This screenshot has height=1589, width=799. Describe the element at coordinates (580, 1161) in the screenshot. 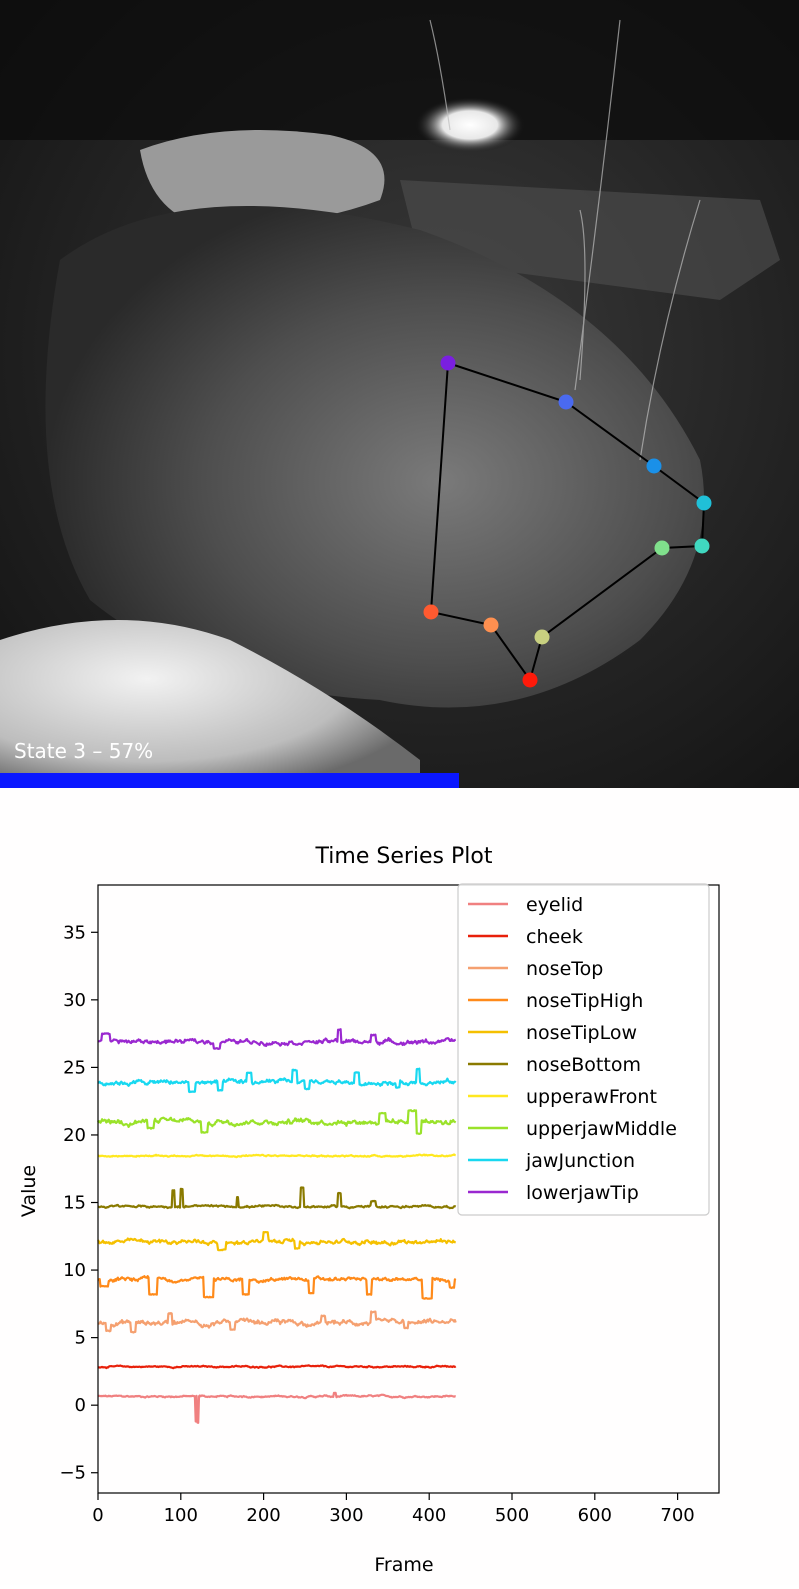

I see `legend-label-jawJunction: jawJunction` at that location.